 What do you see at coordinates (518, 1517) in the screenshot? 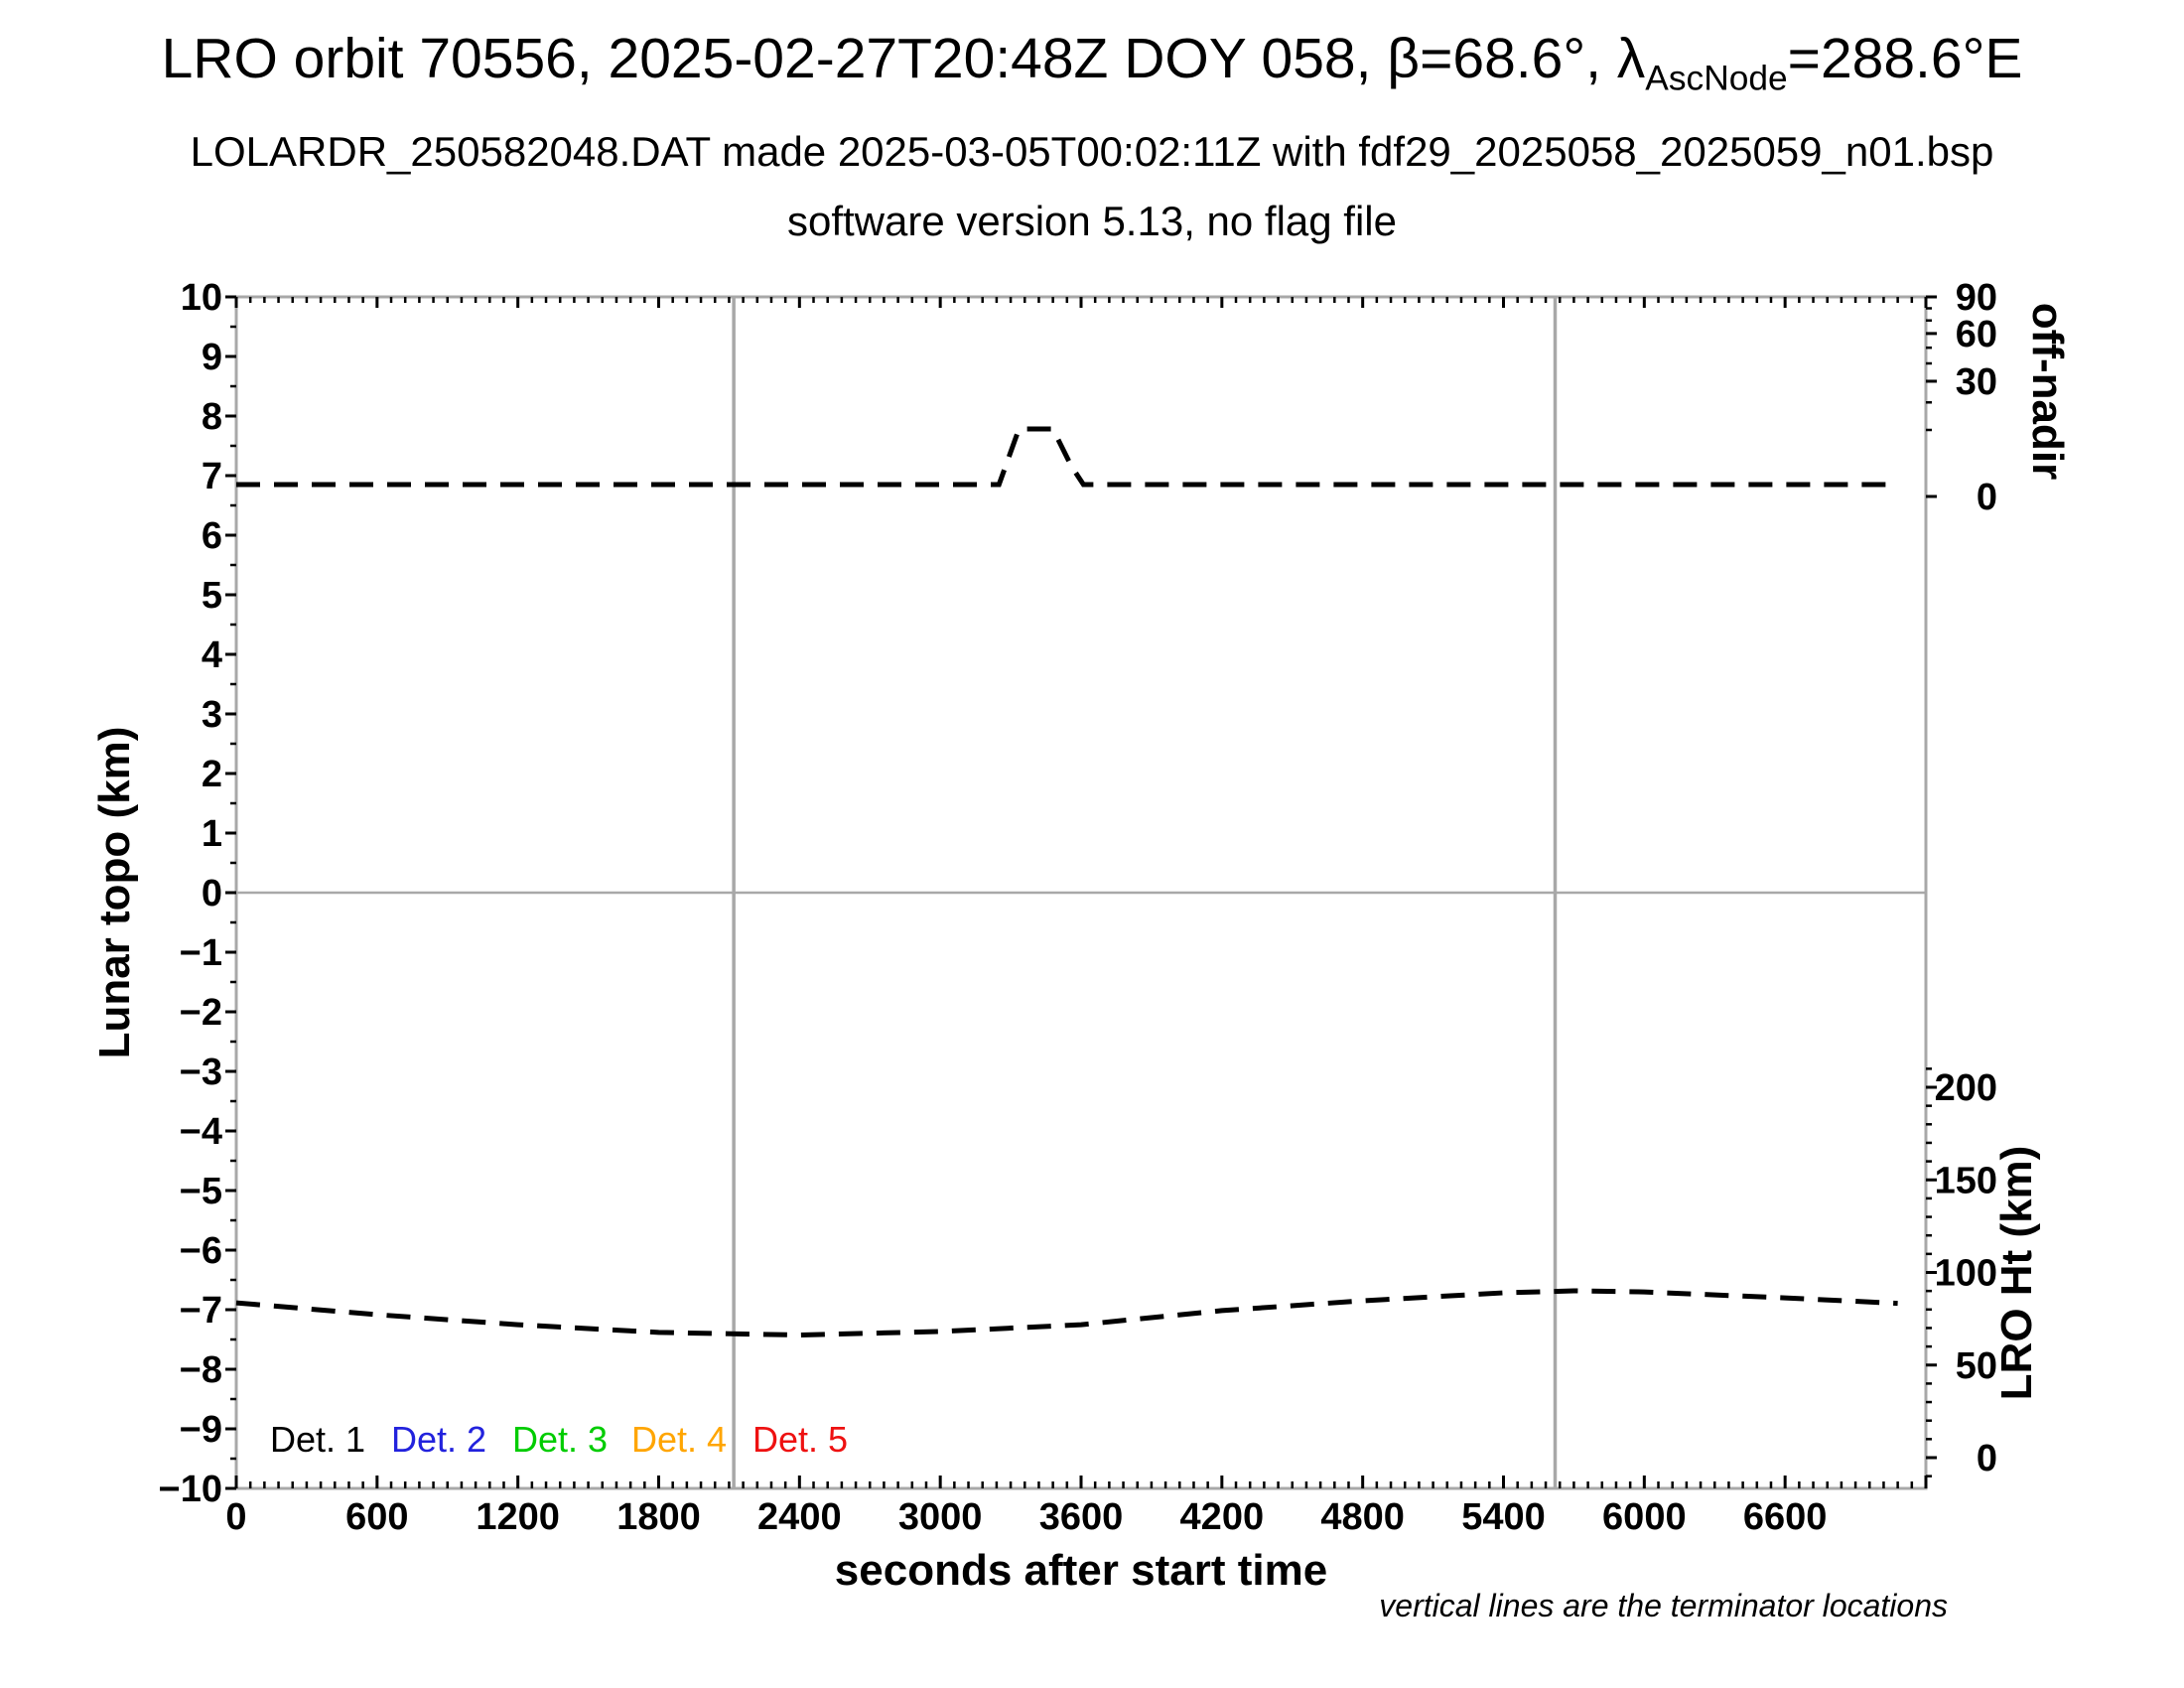
I see `x-tick-label: 1200` at bounding box center [518, 1517].